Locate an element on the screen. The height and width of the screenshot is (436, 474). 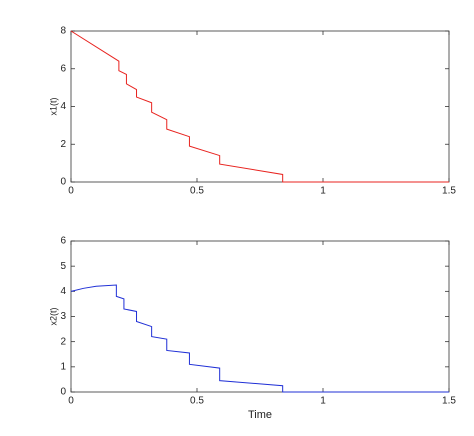
y-tick-label: 3 is located at coordinates (63, 316).